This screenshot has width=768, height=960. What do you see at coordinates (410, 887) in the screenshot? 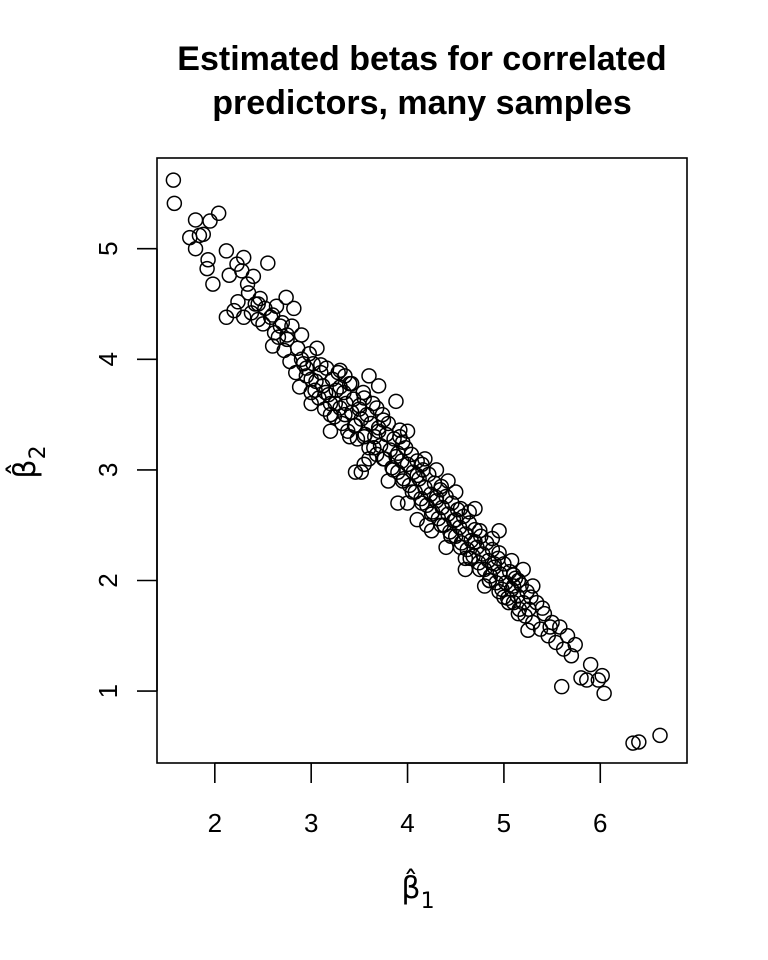
I see `x-axis-label-symbol: β̂` at bounding box center [410, 887].